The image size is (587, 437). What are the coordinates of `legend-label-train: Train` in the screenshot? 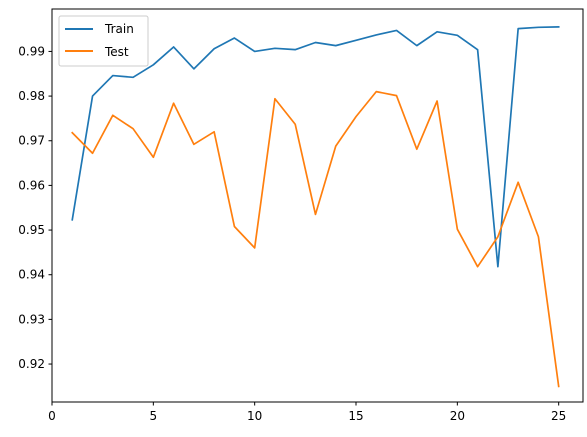 It's located at (119, 29).